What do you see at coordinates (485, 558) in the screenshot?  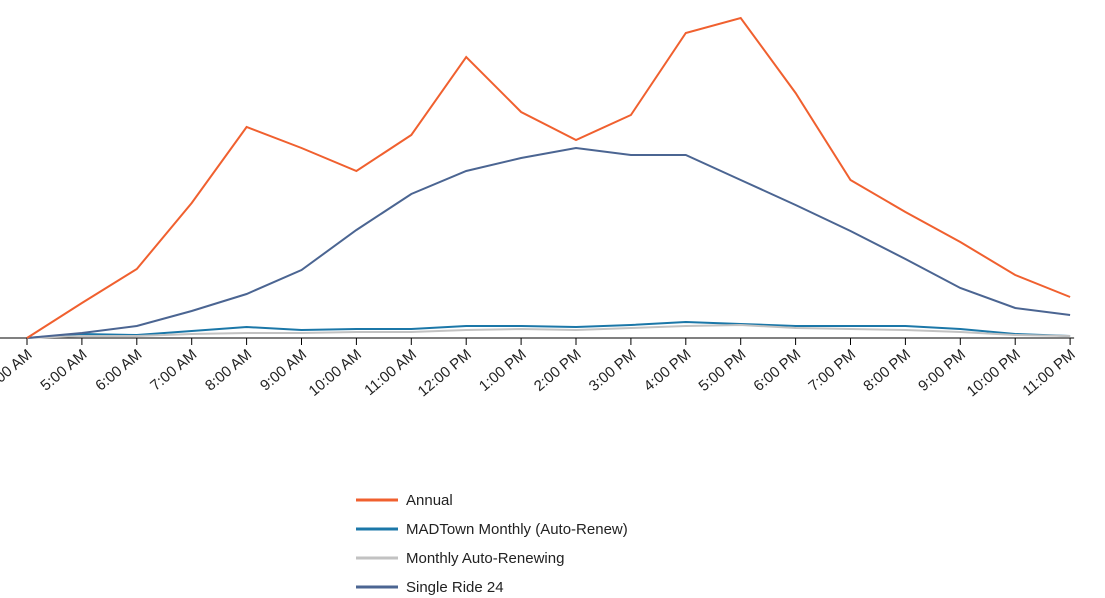 I see `legend-label: Monthly Auto-Renewing` at bounding box center [485, 558].